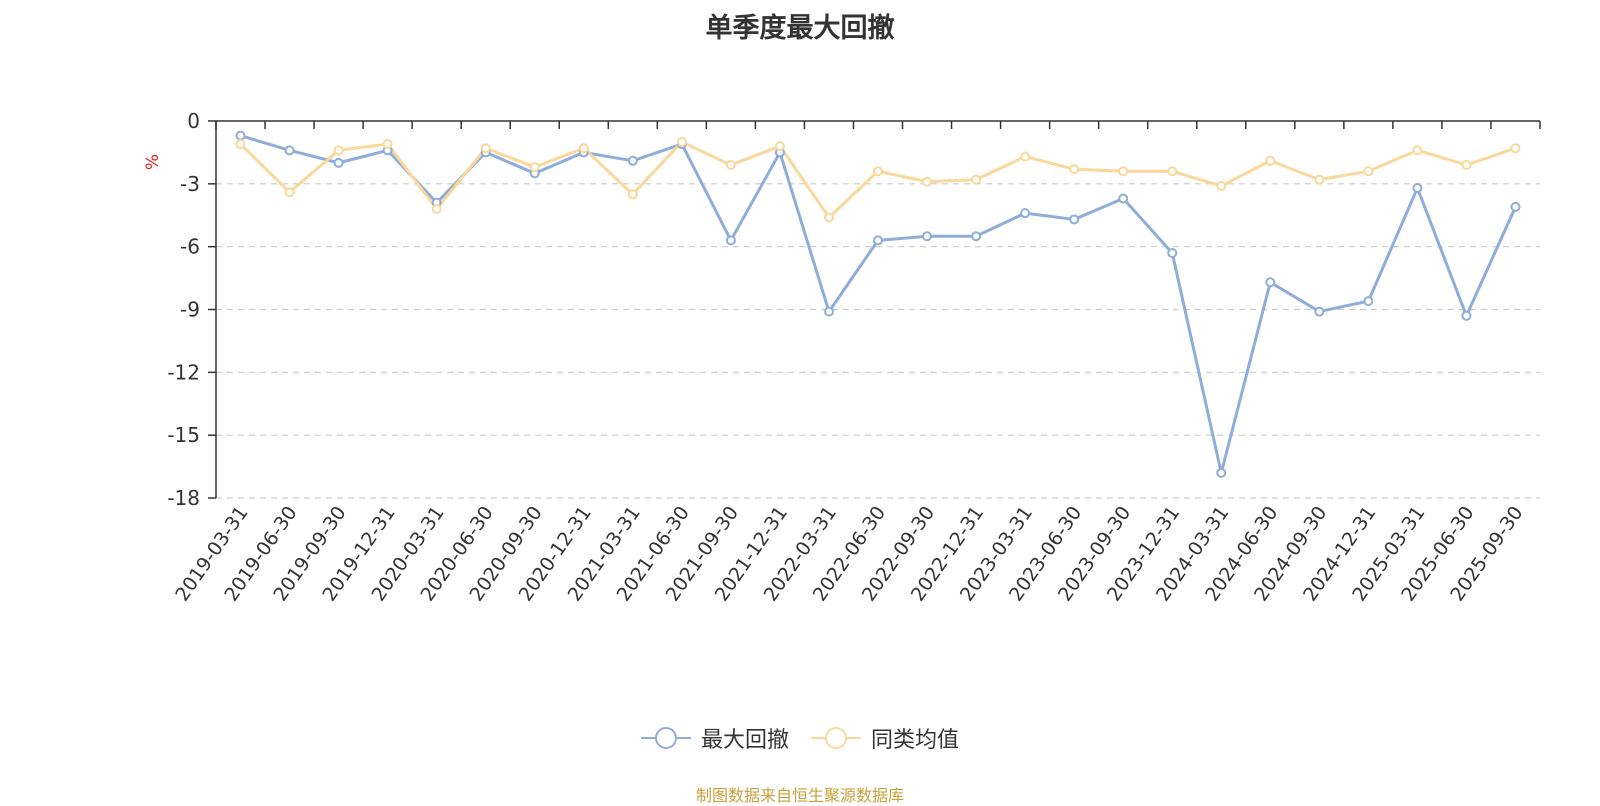 The image size is (1600, 806). I want to click on legend-label-peer-average: 同类均值, so click(915, 740).